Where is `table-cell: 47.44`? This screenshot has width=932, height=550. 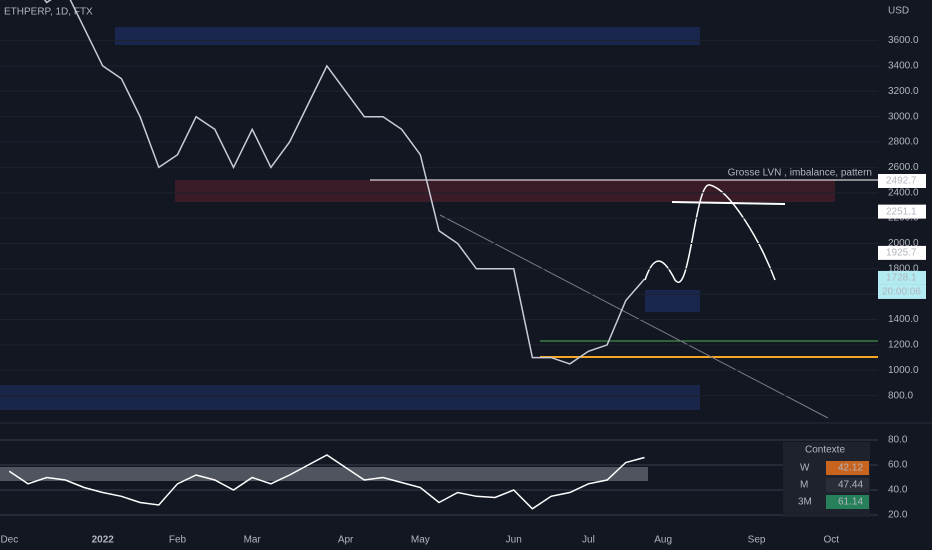
table-cell: 47.44 is located at coordinates (850, 485).